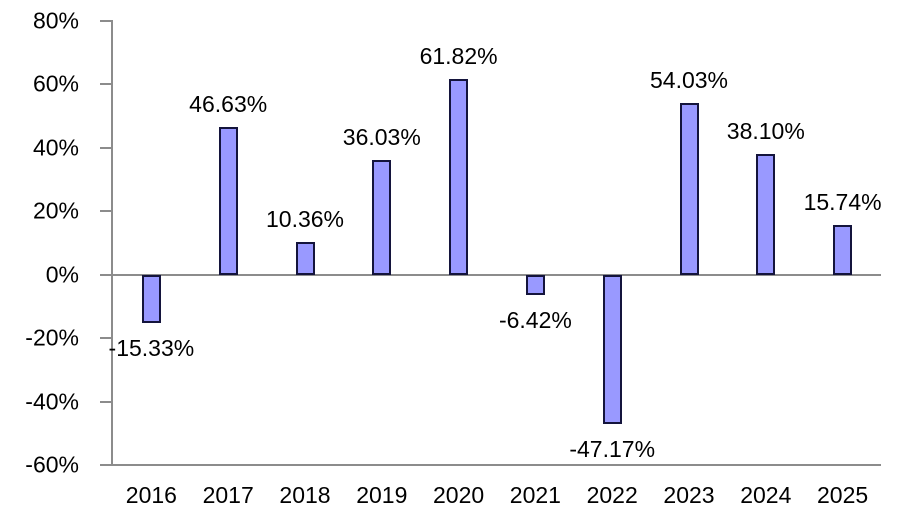 The height and width of the screenshot is (532, 900). What do you see at coordinates (843, 249) in the screenshot?
I see `bar-2025` at bounding box center [843, 249].